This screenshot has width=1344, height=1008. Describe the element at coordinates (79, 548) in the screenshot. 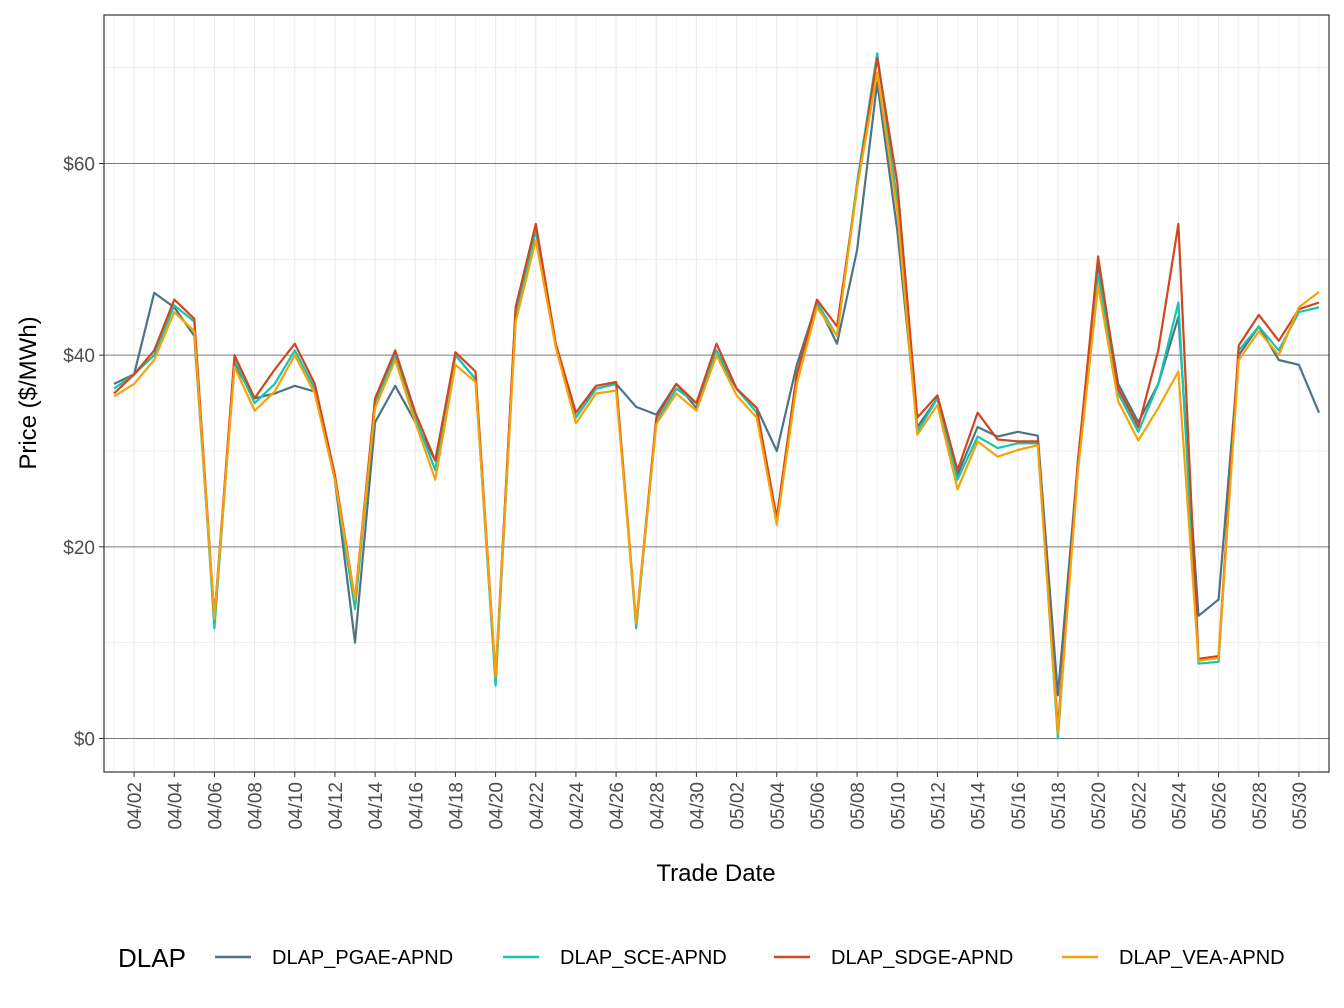

I see `y-tick-label: $20` at that location.